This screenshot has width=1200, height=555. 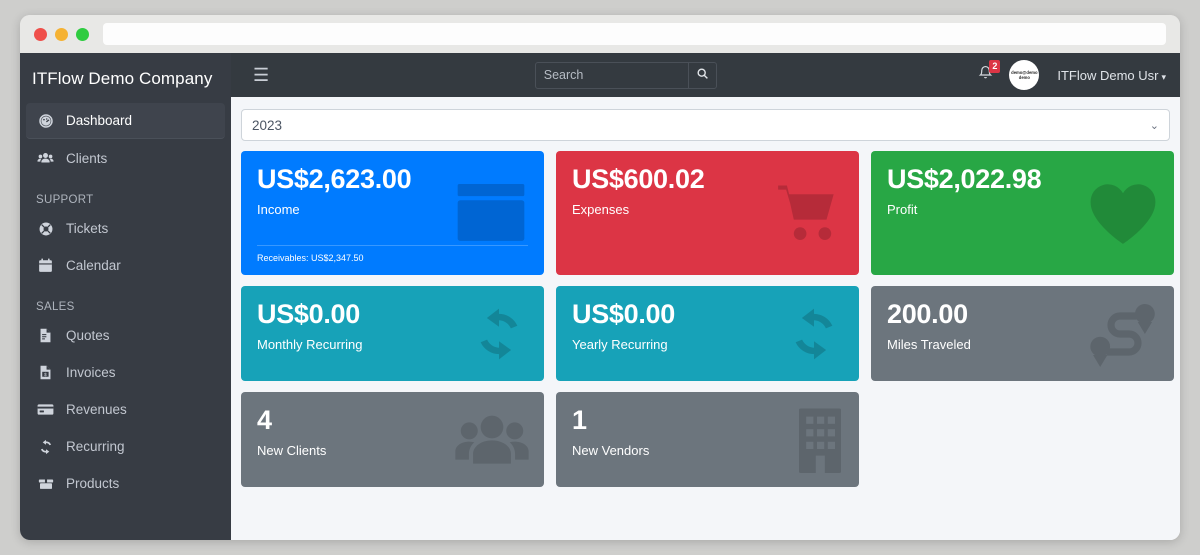 What do you see at coordinates (45, 120) in the screenshot?
I see `gauge-icon` at bounding box center [45, 120].